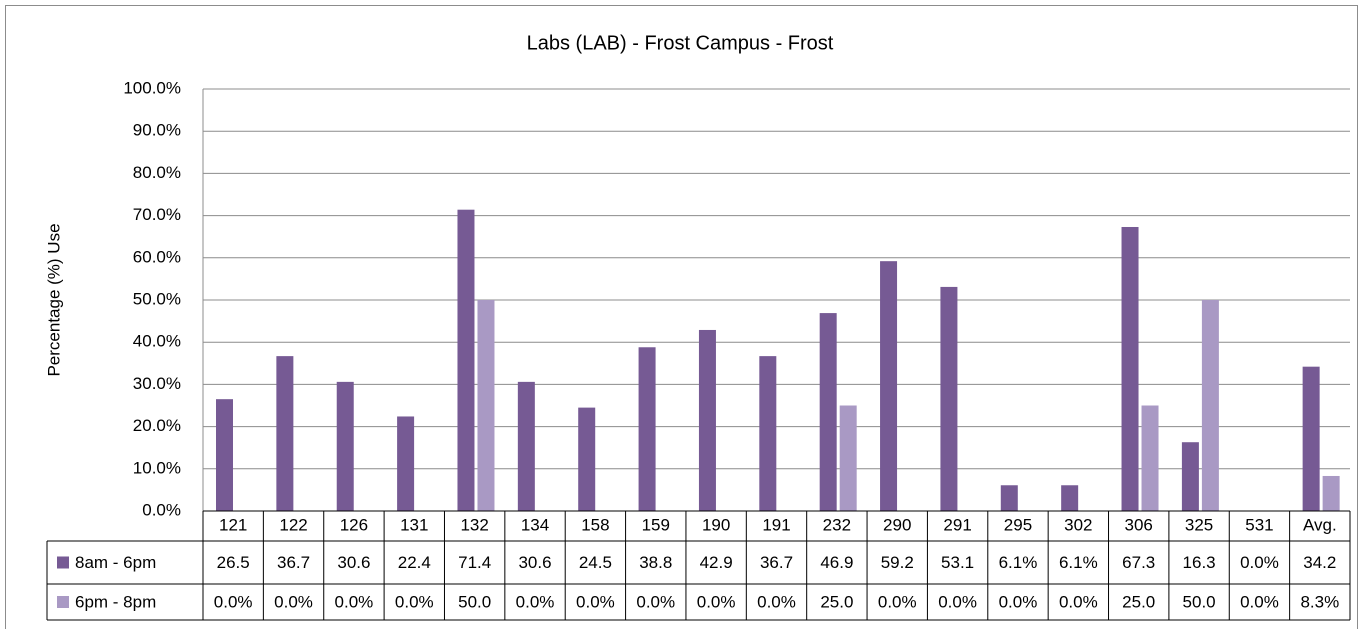 The image size is (1358, 629). What do you see at coordinates (157, 130) in the screenshot?
I see `y-tick-label: 90.0%` at bounding box center [157, 130].